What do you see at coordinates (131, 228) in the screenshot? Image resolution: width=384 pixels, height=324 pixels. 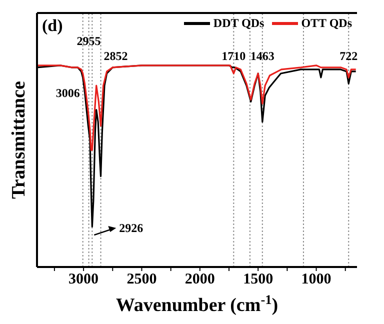 I see `ref-line-label: 2926` at bounding box center [131, 228].